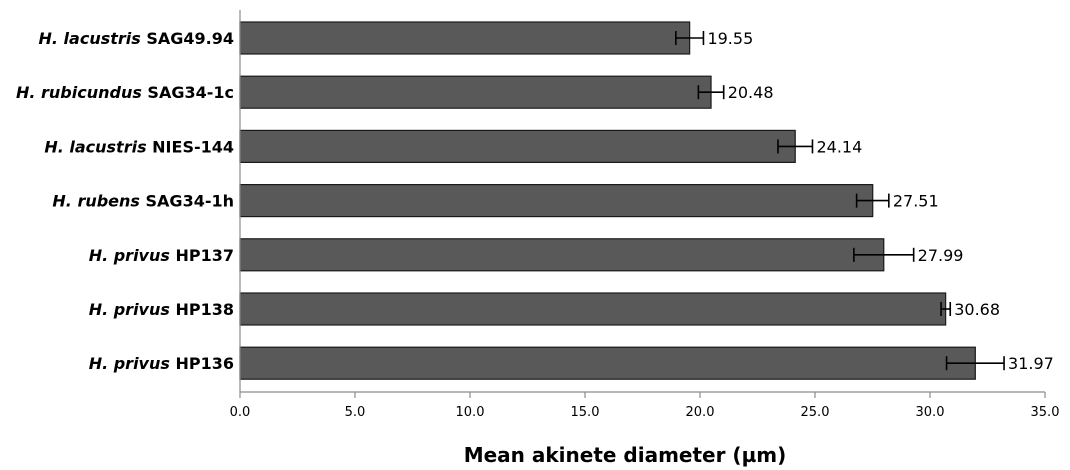  I want to click on x-tick-label: 10.0, so click(470, 412).